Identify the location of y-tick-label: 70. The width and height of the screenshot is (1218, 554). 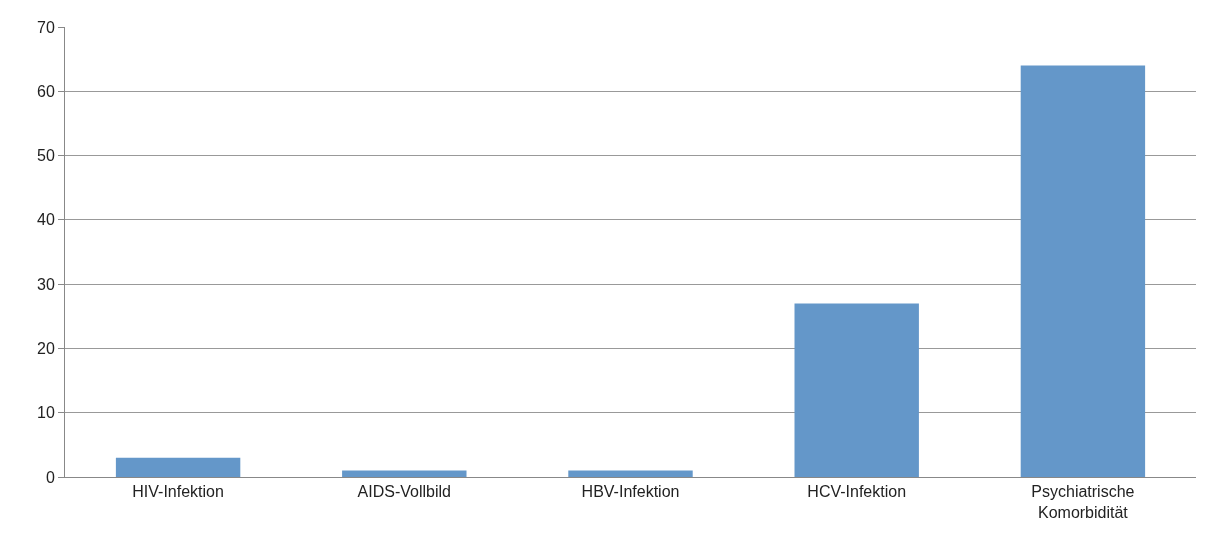
(46, 27).